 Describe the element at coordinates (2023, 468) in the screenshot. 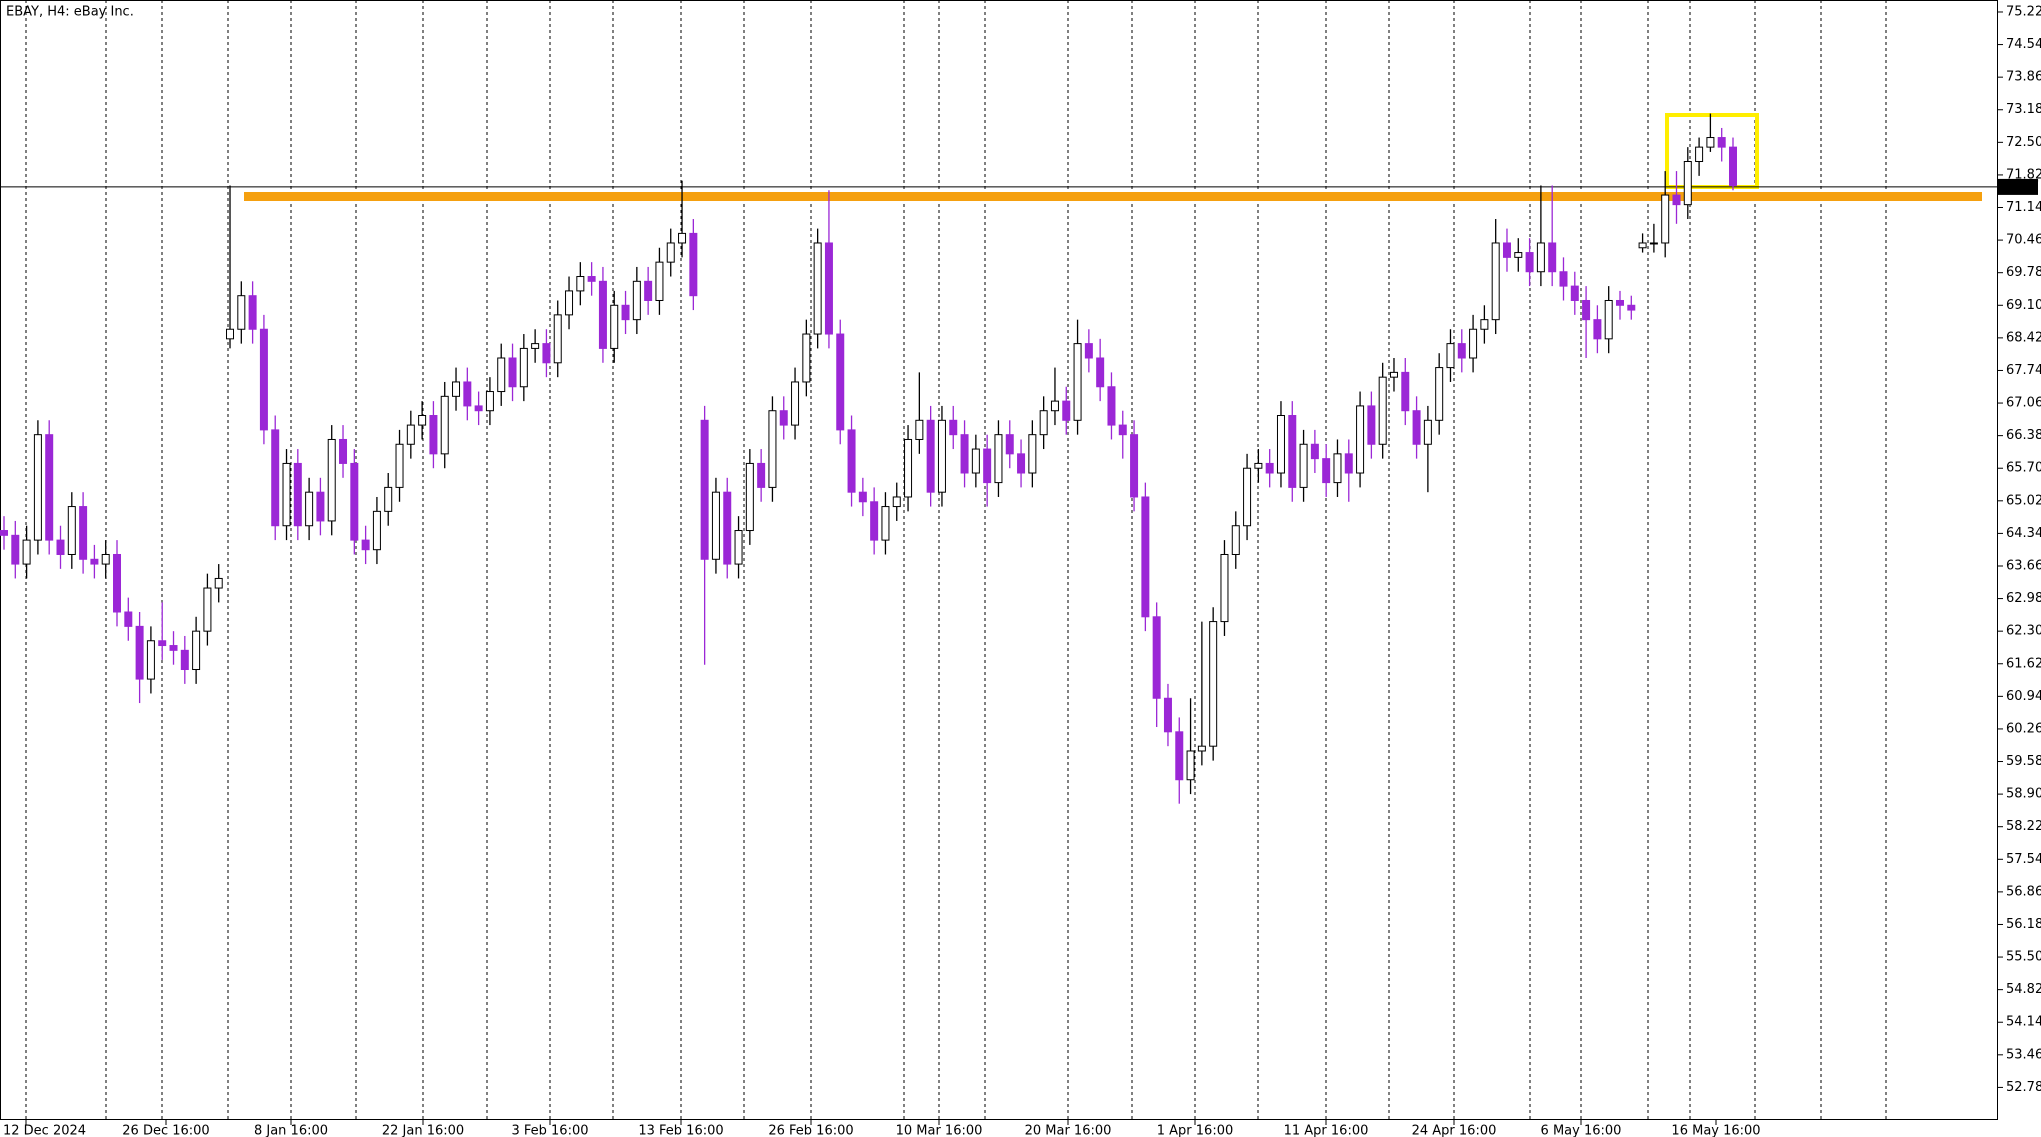

I see `y-tick-label: 65.70` at that location.